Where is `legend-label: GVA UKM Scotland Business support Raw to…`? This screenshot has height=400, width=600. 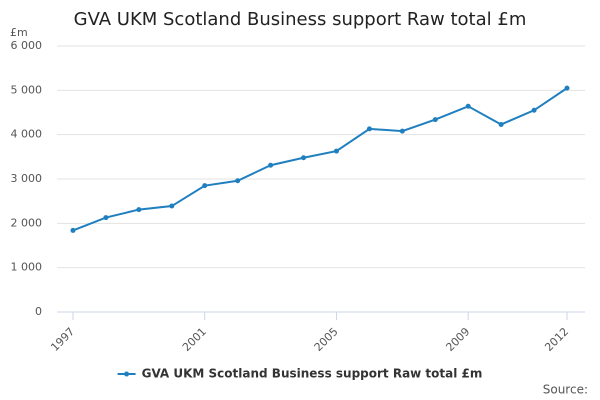 legend-label: GVA UKM Scotland Business support Raw to… is located at coordinates (312, 374).